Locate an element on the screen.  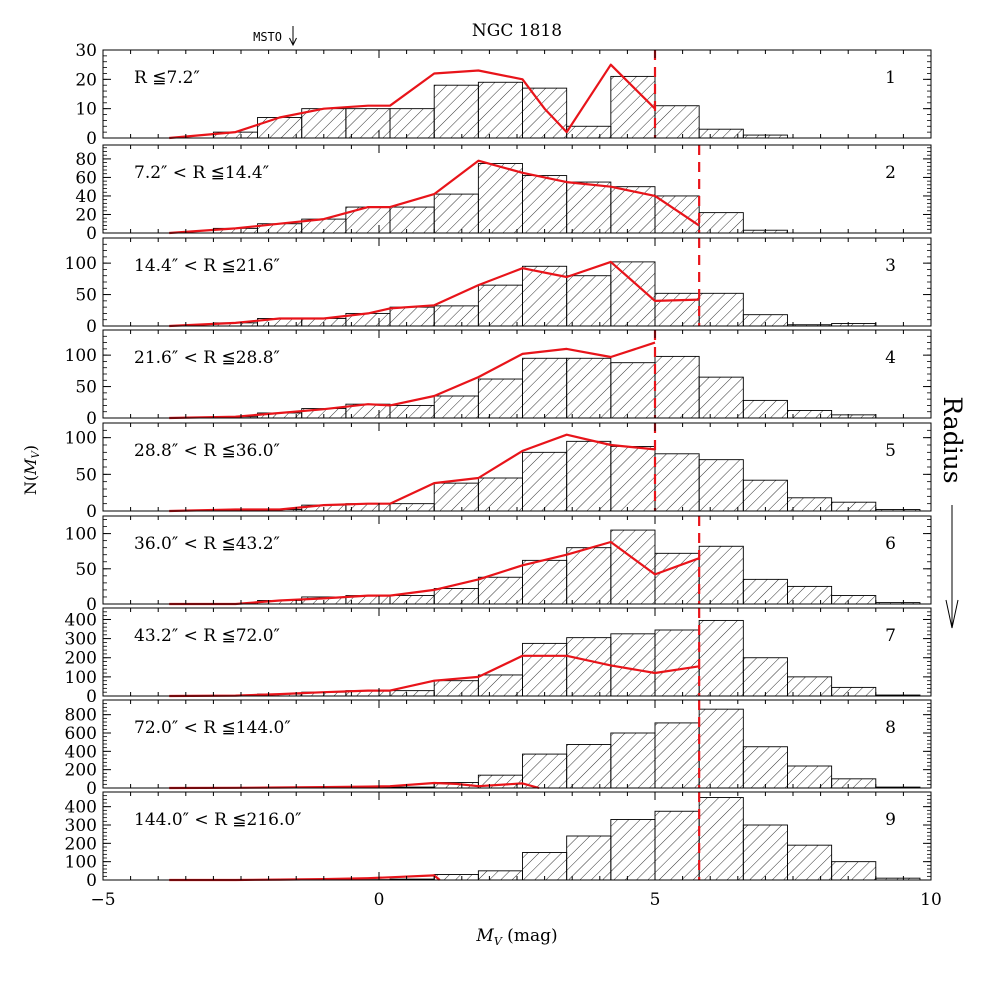
x-tick-label: −5 is located at coordinates (102, 900).